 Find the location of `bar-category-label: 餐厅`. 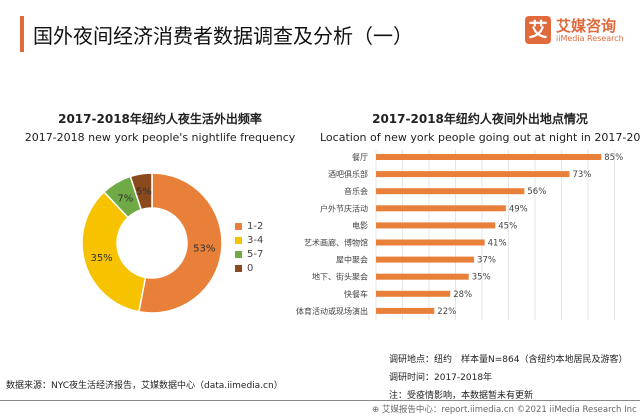

bar-category-label: 餐厅 is located at coordinates (360, 157).